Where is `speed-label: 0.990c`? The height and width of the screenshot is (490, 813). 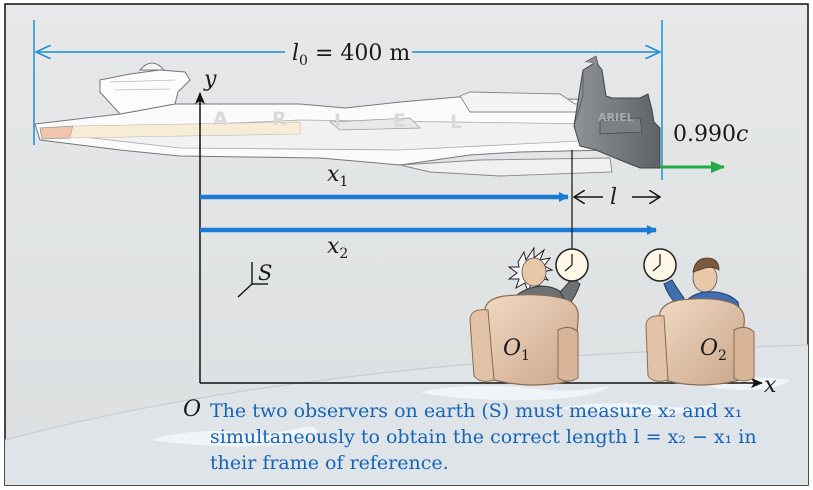 speed-label: 0.990c is located at coordinates (710, 134).